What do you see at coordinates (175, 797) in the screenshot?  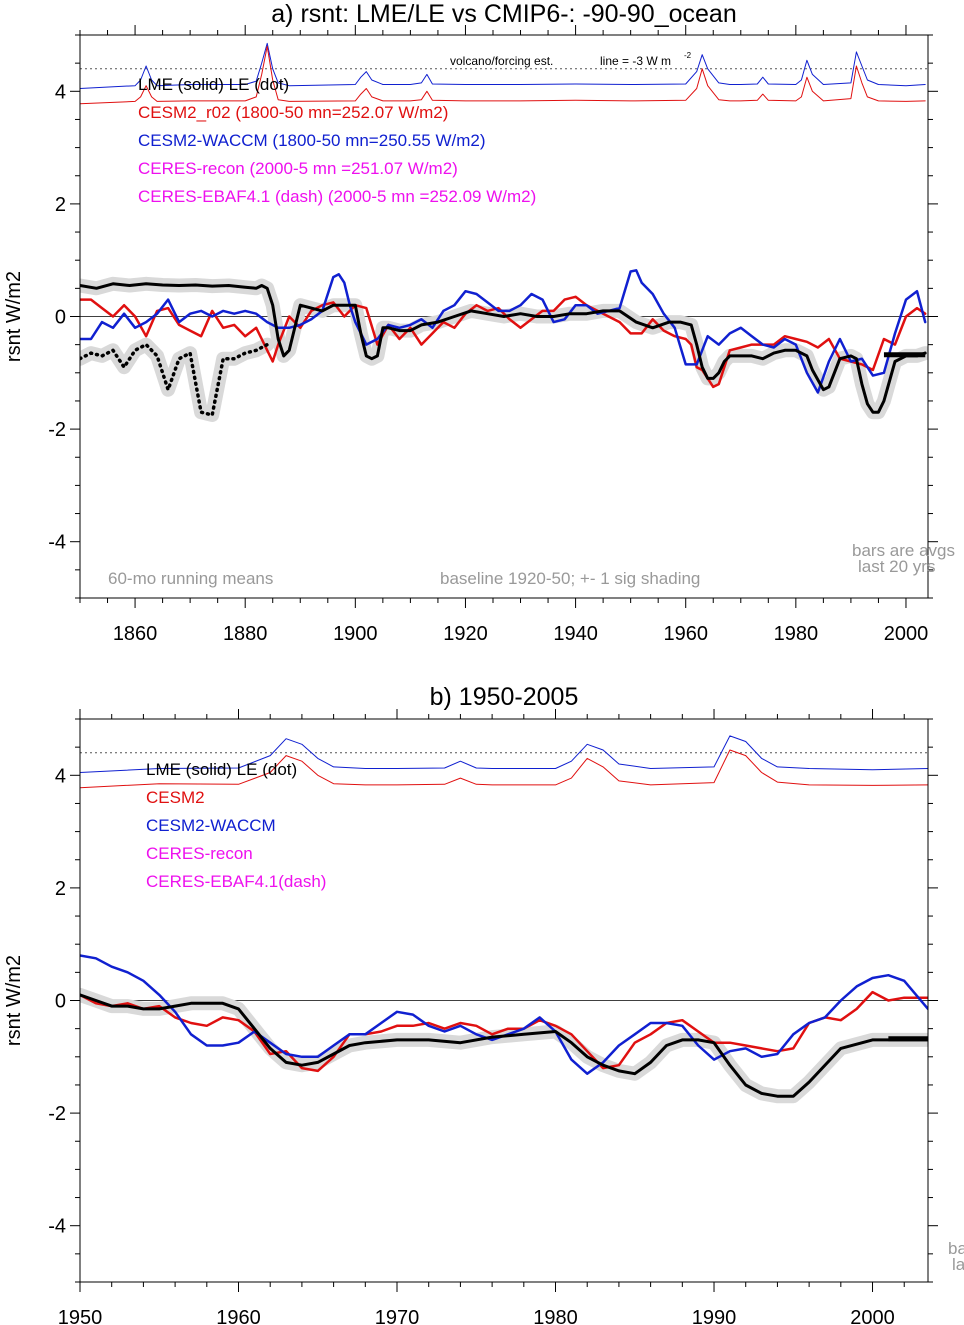 I see `legend-entry: CESM2` at bounding box center [175, 797].